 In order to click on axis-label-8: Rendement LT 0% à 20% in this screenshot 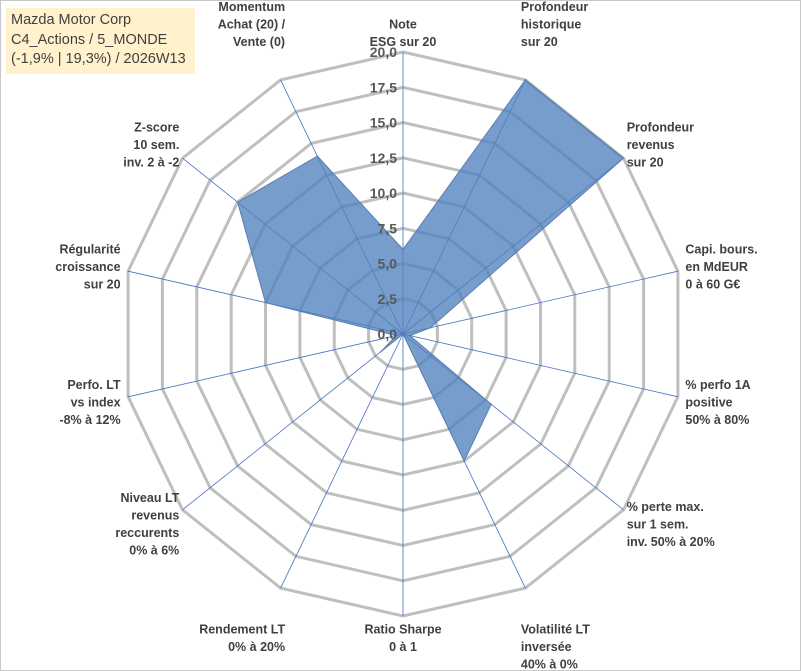, I will do `click(242, 639)`.